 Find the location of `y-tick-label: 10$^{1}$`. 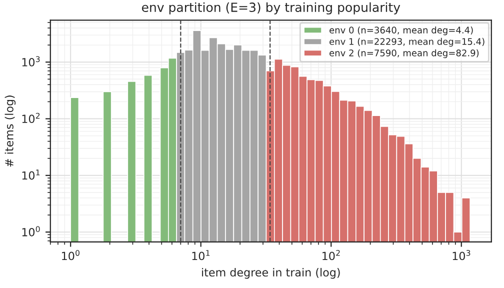

y-tick-label: 10$^{1}$ is located at coordinates (31, 175).